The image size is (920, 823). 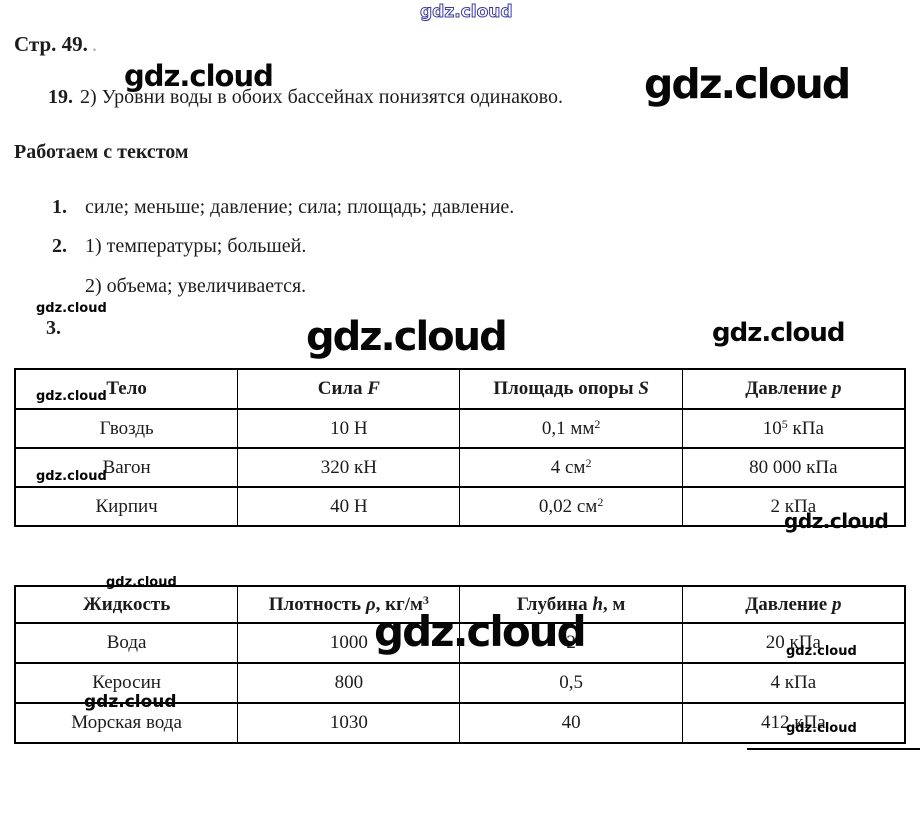 I want to click on column-header-body: Тело, so click(x=126, y=389).